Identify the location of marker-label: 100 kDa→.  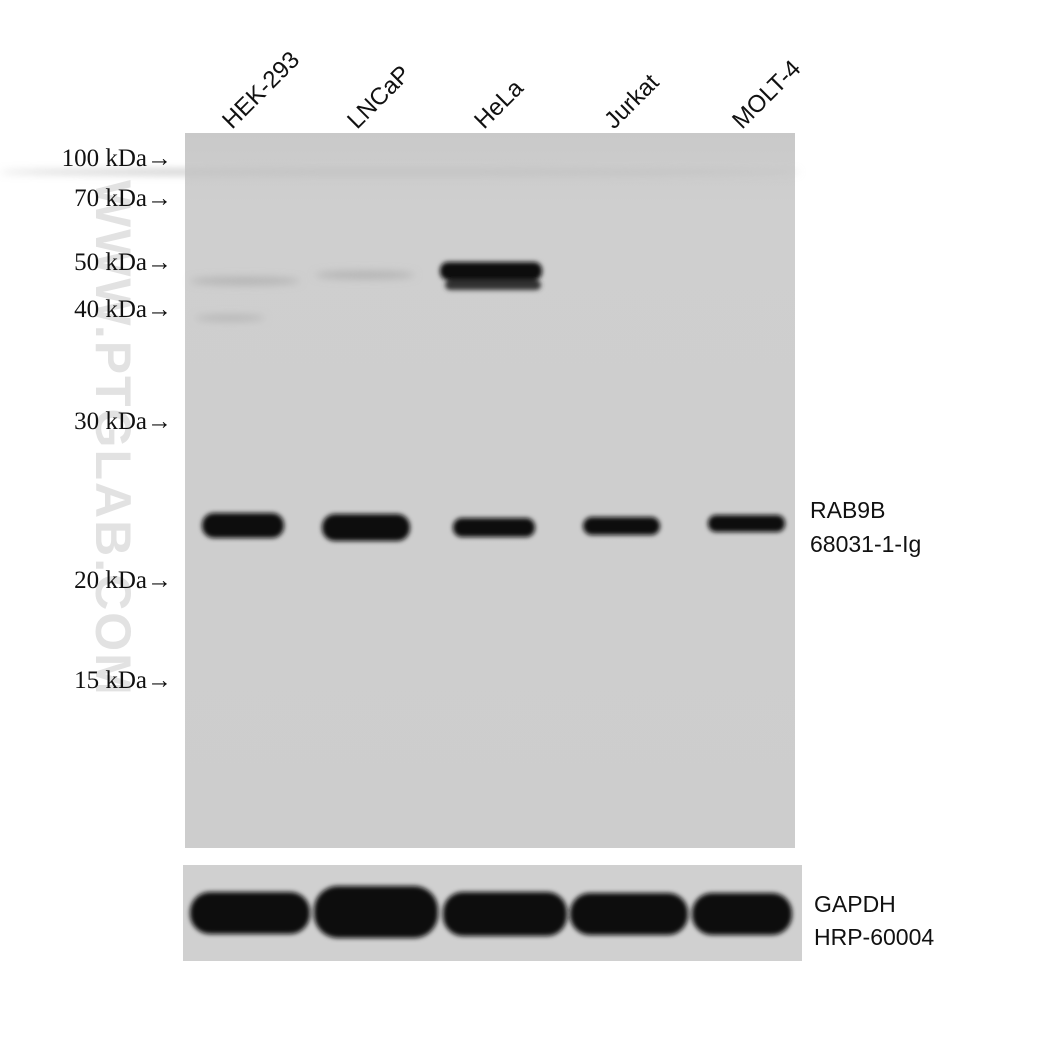
(117, 158).